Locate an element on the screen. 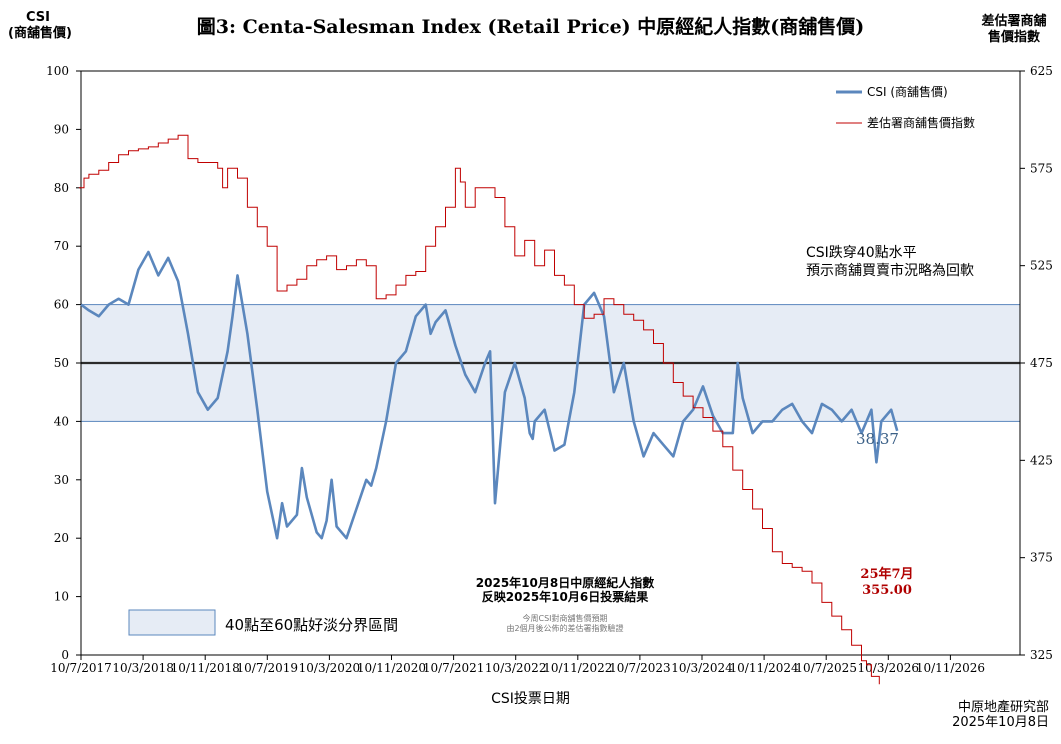 Image resolution: width=1061 pixels, height=744 pixels. footer-credit: 中原地產研究部 2025年10月8日 is located at coordinates (1000, 715).